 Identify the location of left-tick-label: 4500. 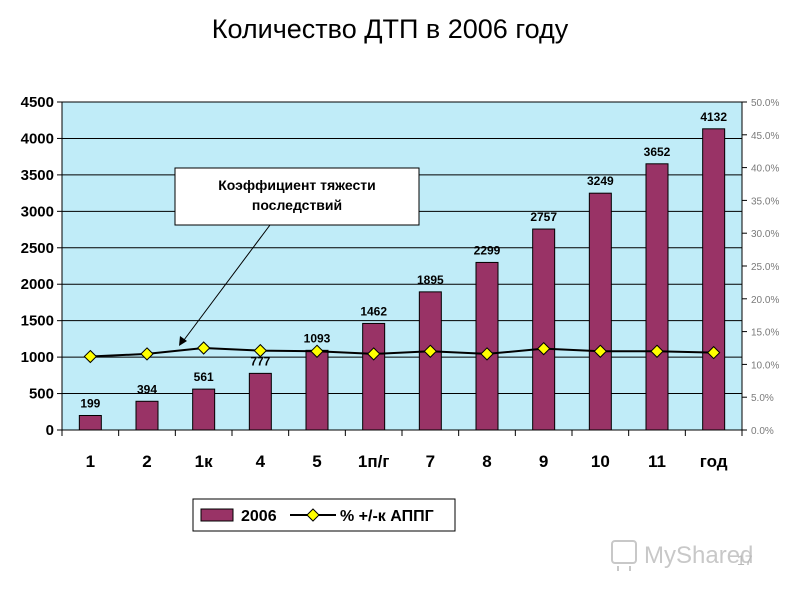
(37, 102).